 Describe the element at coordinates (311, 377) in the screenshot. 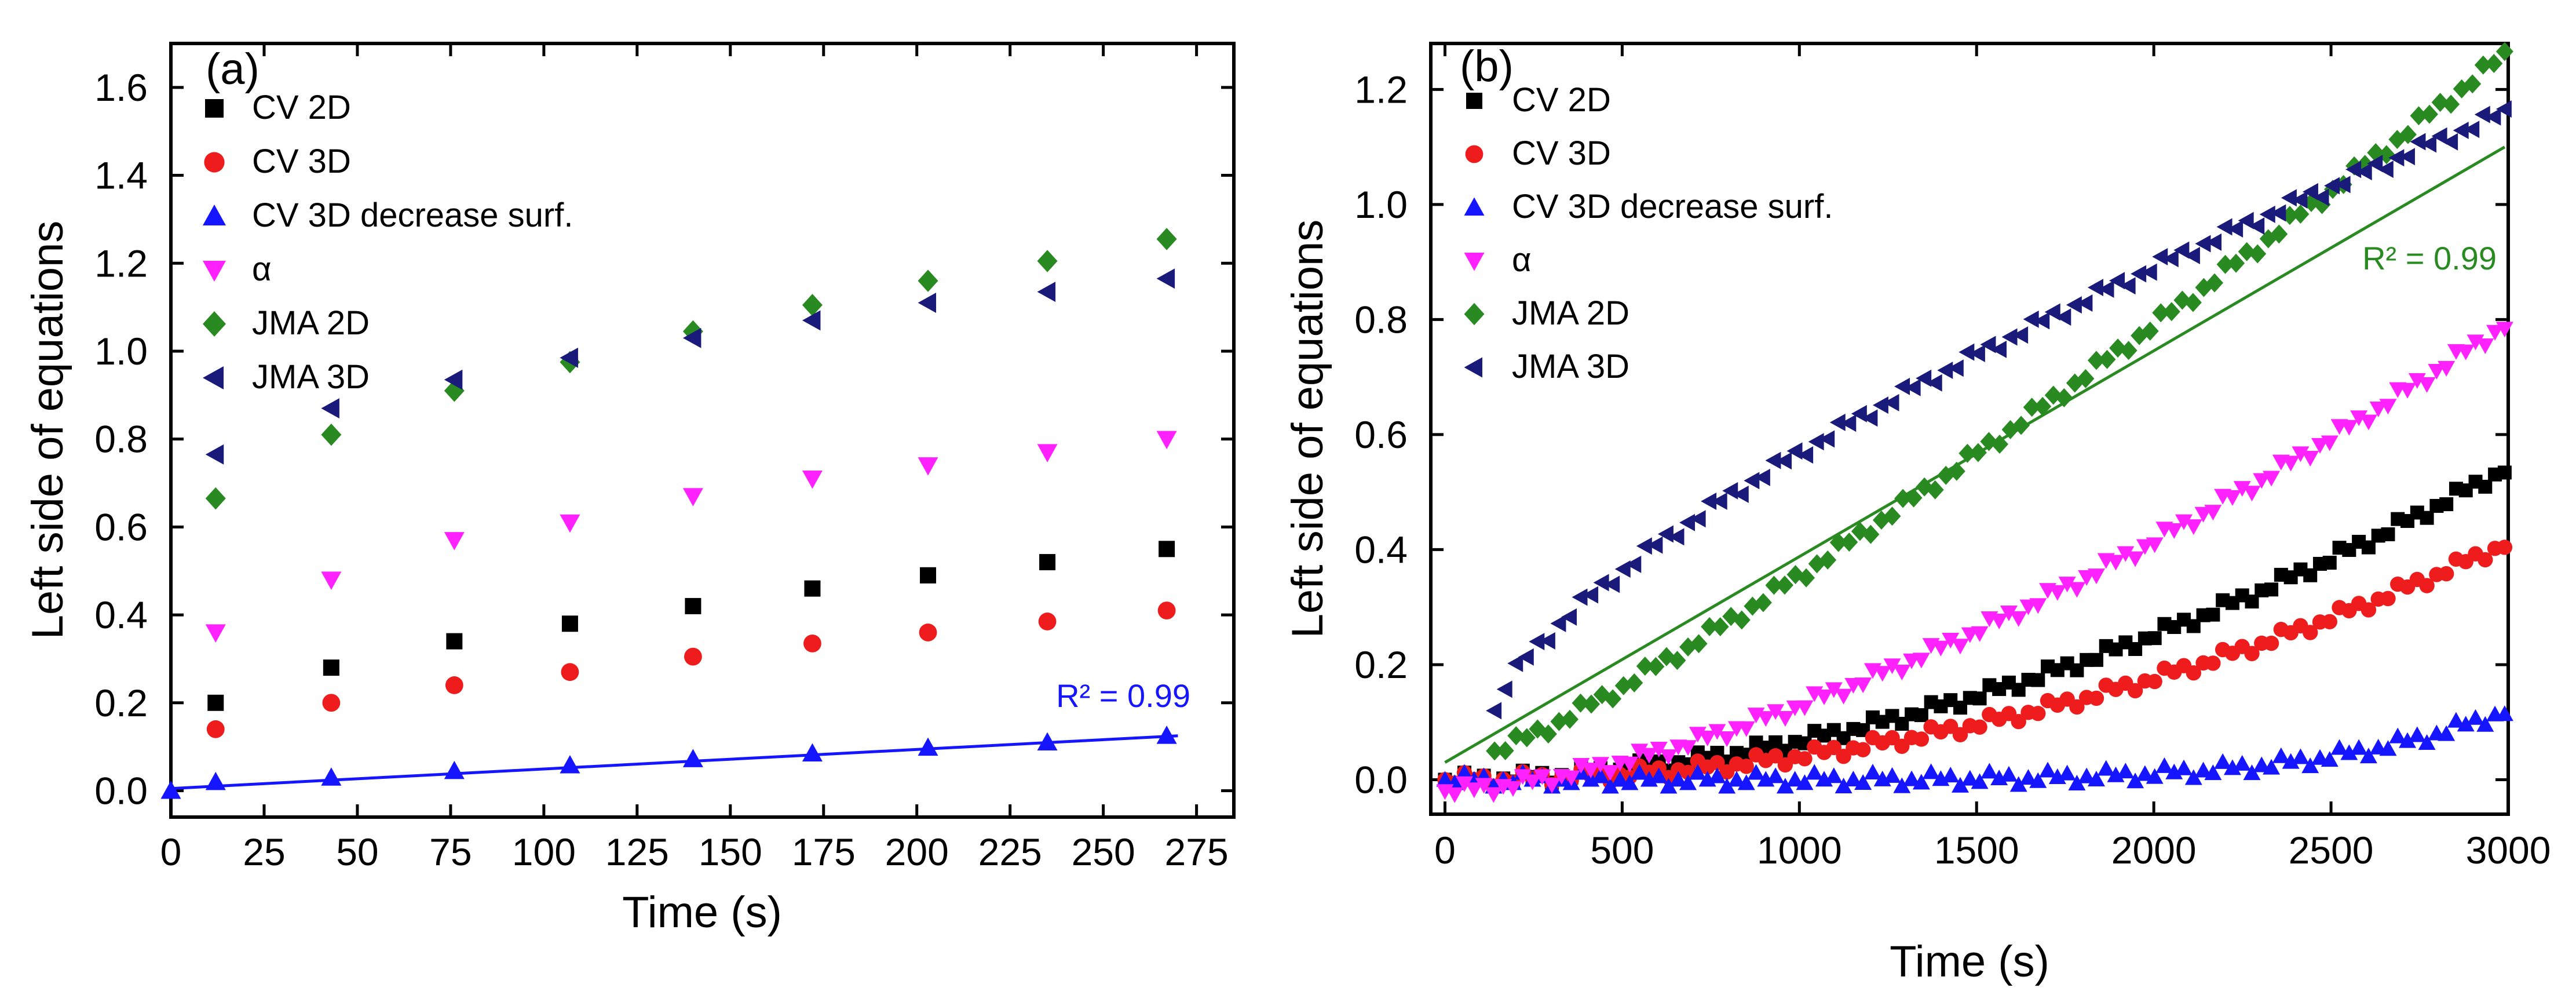

I see `legend-label-jma-3d: JMA 3D` at that location.